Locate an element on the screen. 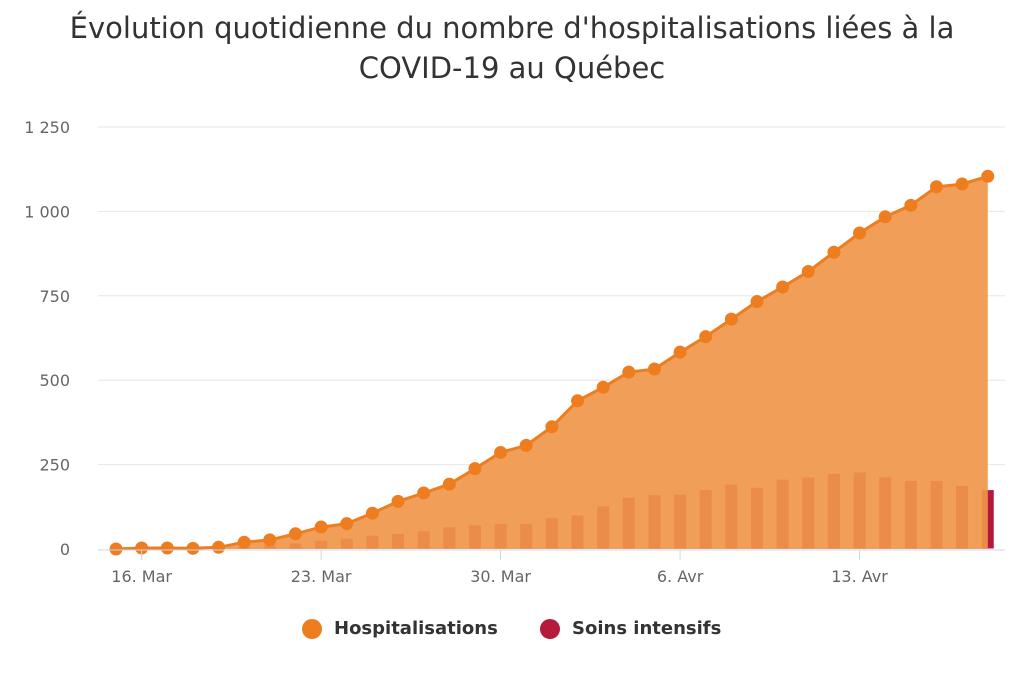 This screenshot has height=683, width=1024. y-tick-label: 1 250 is located at coordinates (47, 127).